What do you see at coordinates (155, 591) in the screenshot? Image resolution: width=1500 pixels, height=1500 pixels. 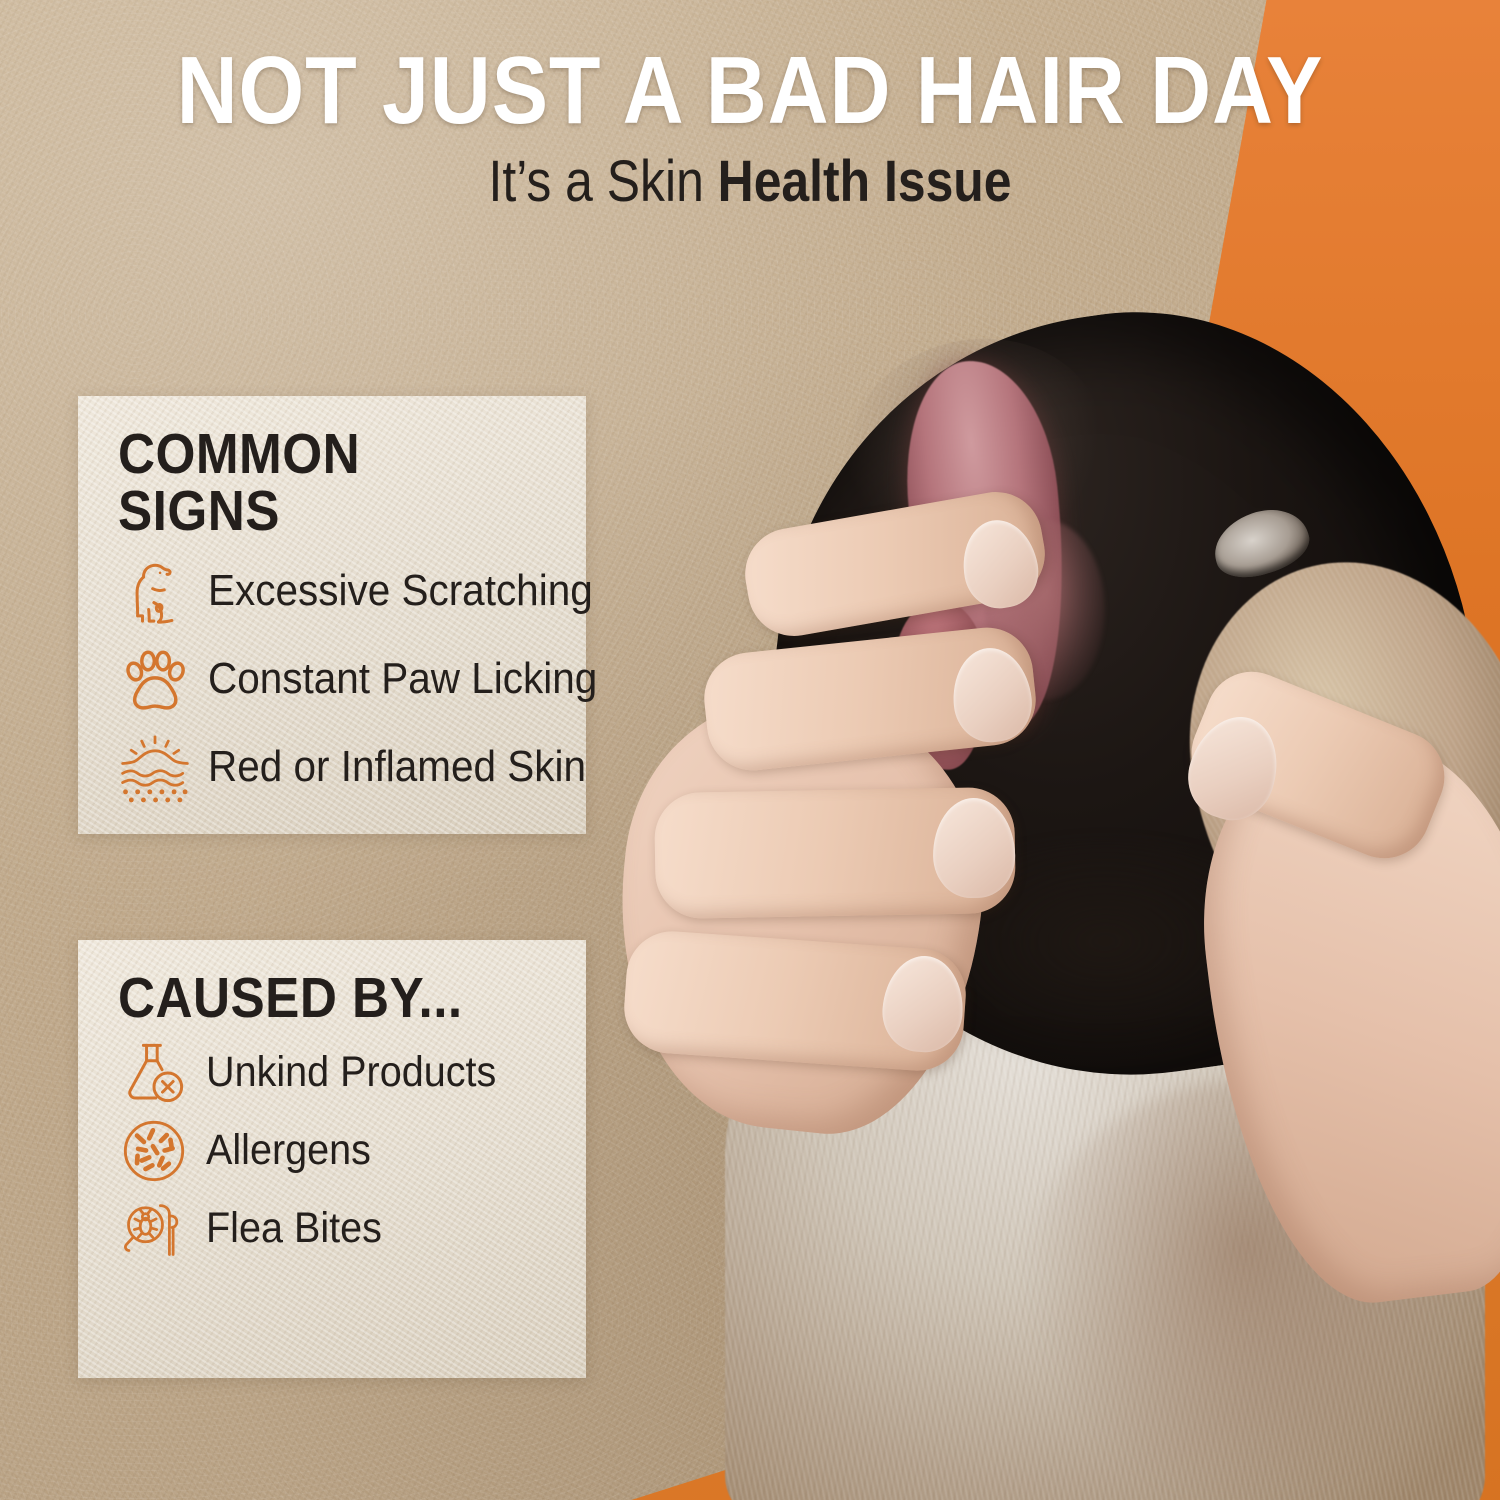 I see `scratching-dog-icon` at bounding box center [155, 591].